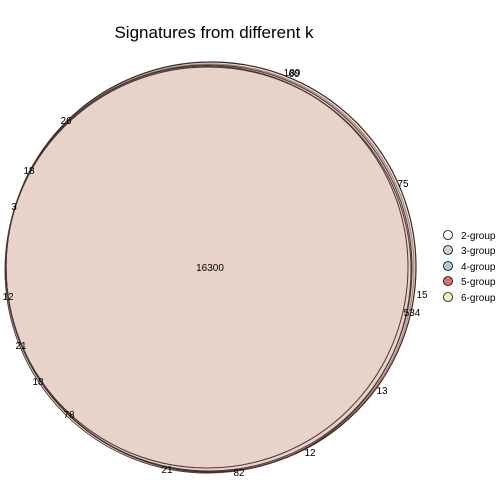 The height and width of the screenshot is (504, 504). I want to click on legend-item: 5-group, so click(469, 282).